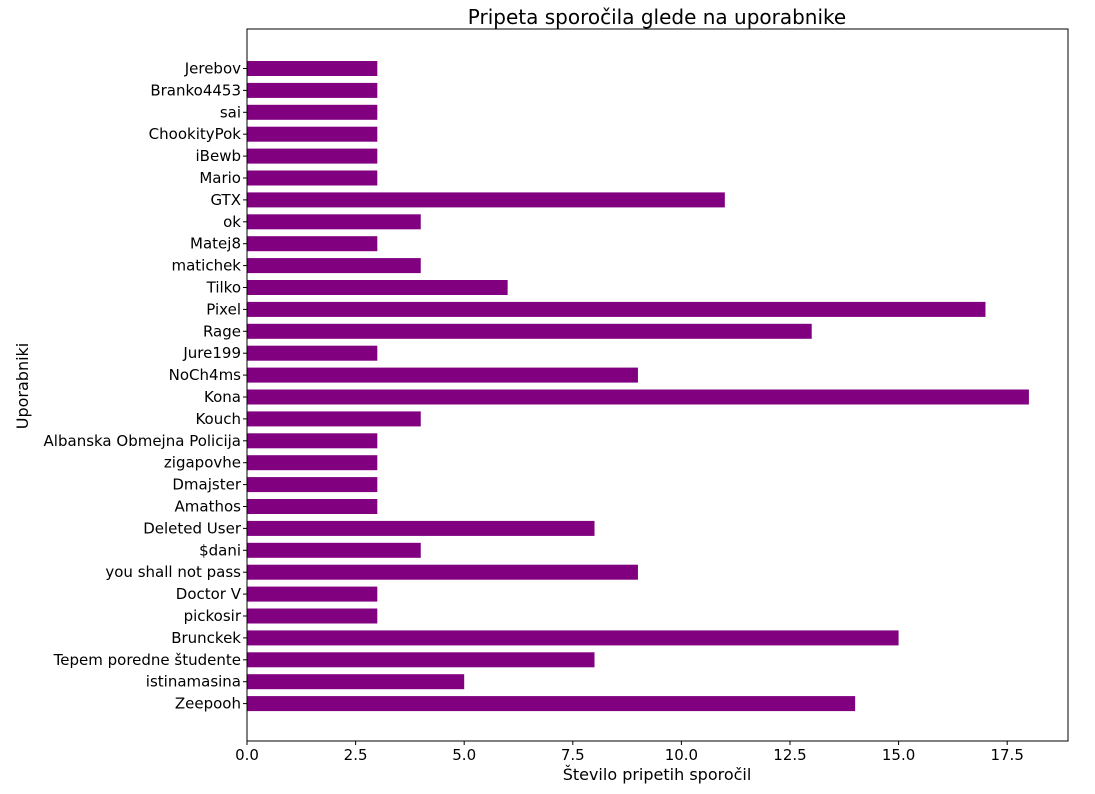  What do you see at coordinates (215, 244) in the screenshot?
I see `y-tick-label: Matej8` at bounding box center [215, 244].